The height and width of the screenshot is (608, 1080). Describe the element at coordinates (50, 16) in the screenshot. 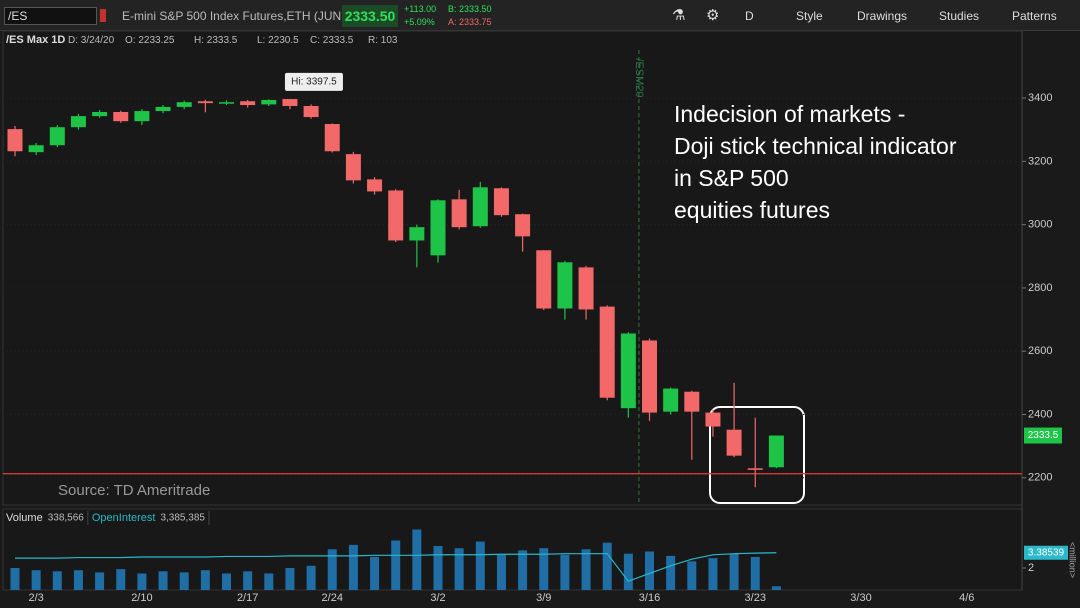

I see `symbol-box: /ES` at that location.